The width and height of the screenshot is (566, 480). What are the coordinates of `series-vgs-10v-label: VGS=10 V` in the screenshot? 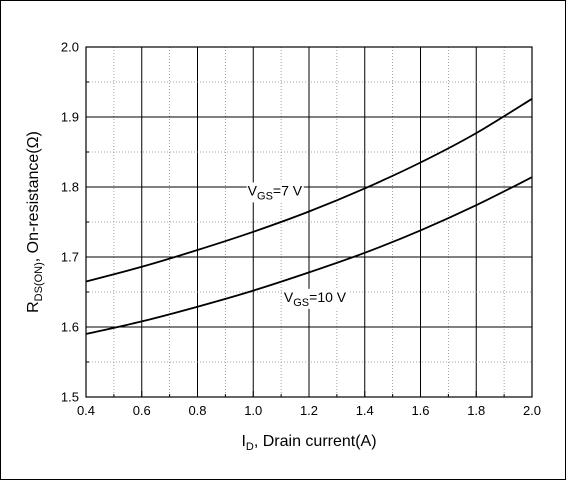 It's located at (315, 299).